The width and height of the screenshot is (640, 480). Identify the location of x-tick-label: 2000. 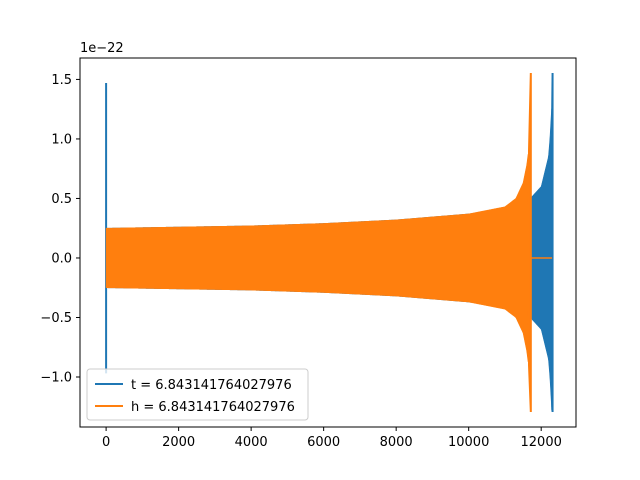
(178, 442).